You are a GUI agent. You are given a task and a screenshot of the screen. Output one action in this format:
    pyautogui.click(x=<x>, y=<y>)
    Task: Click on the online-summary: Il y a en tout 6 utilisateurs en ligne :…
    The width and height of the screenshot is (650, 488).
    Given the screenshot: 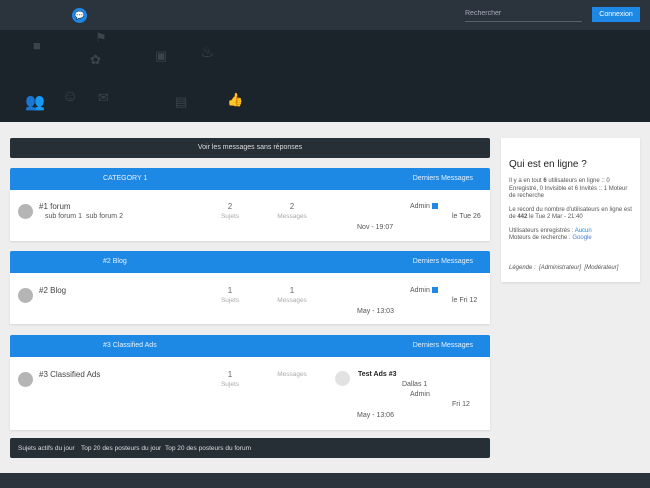 What is the action you would take?
    pyautogui.click(x=568, y=188)
    